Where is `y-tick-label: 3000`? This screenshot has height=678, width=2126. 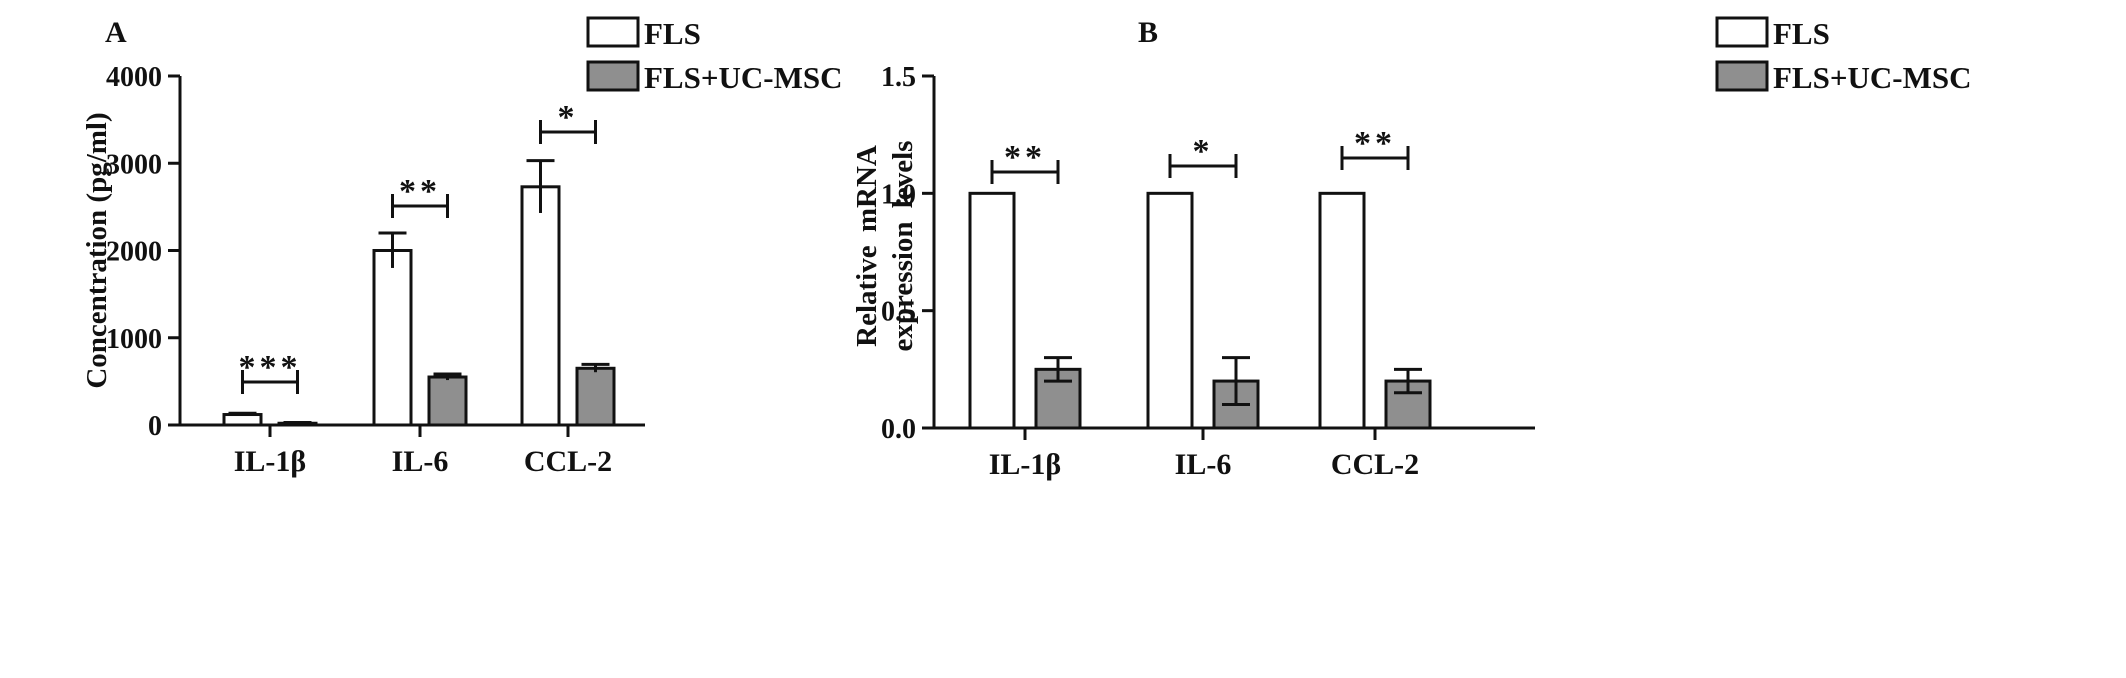 y-tick-label: 3000 is located at coordinates (134, 164).